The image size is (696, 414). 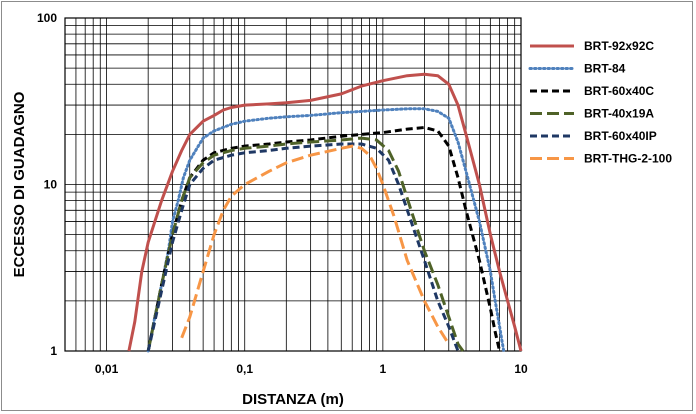 What do you see at coordinates (53, 351) in the screenshot?
I see `y-tick-label: 1` at bounding box center [53, 351].